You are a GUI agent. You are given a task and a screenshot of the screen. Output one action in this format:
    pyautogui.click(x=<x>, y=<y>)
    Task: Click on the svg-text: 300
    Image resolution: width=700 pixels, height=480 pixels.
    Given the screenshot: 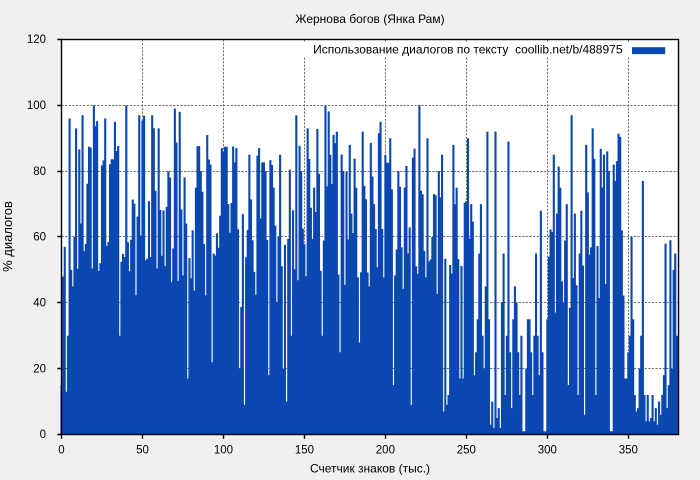 What is the action you would take?
    pyautogui.click(x=547, y=450)
    